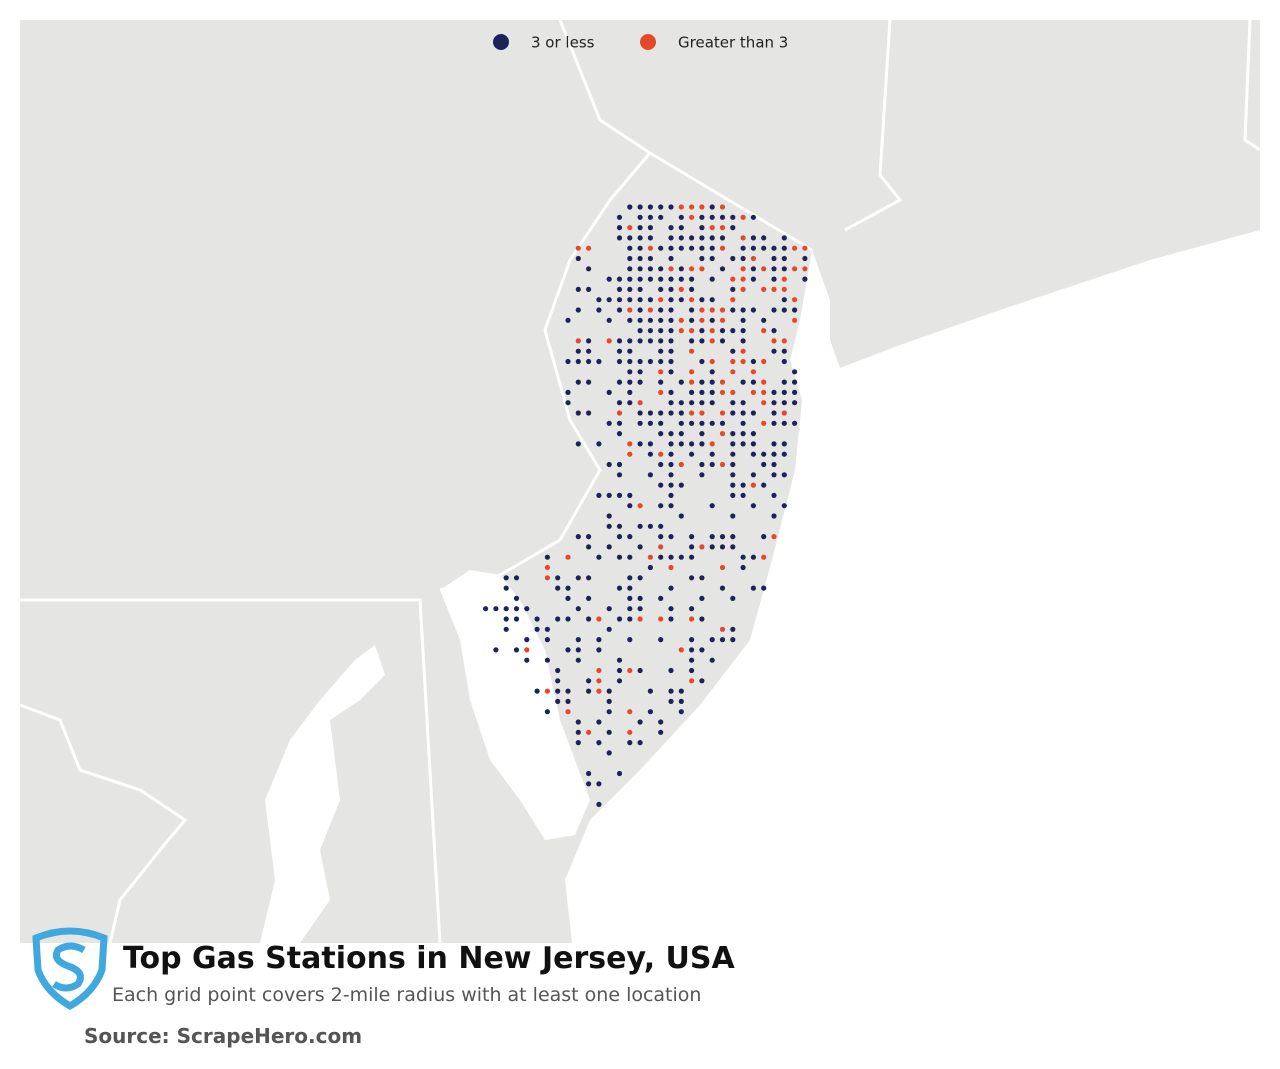  I want to click on legend: 3 or less Greater than 3, so click(640, 43).